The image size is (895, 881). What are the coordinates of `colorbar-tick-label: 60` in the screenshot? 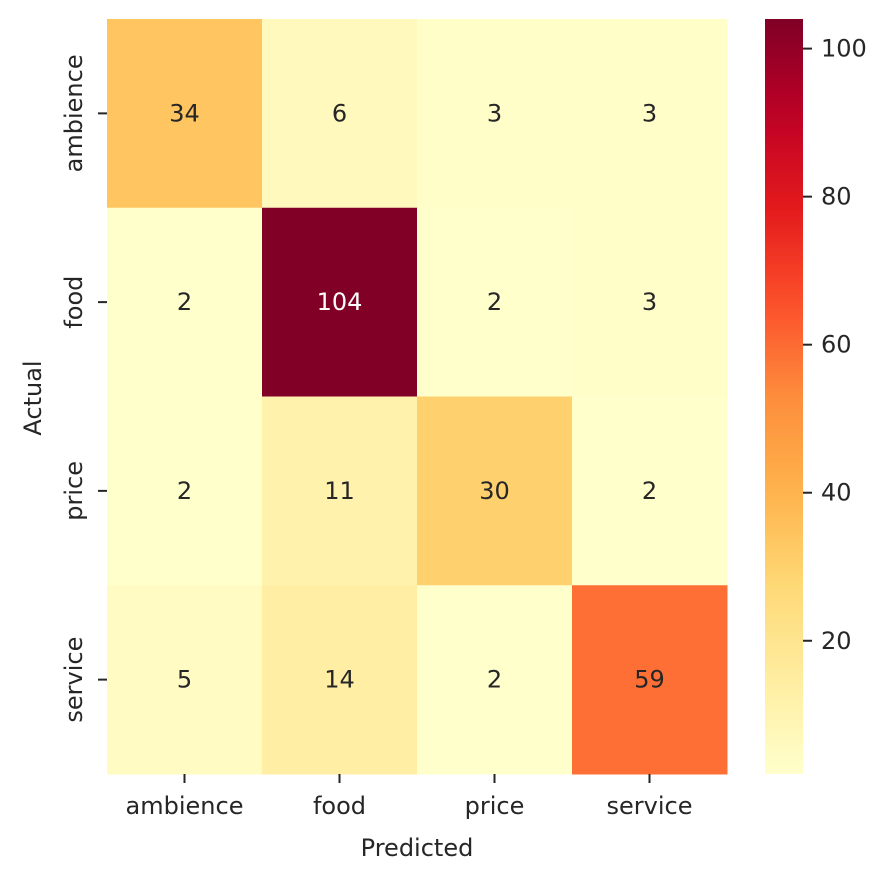 It's located at (836, 345).